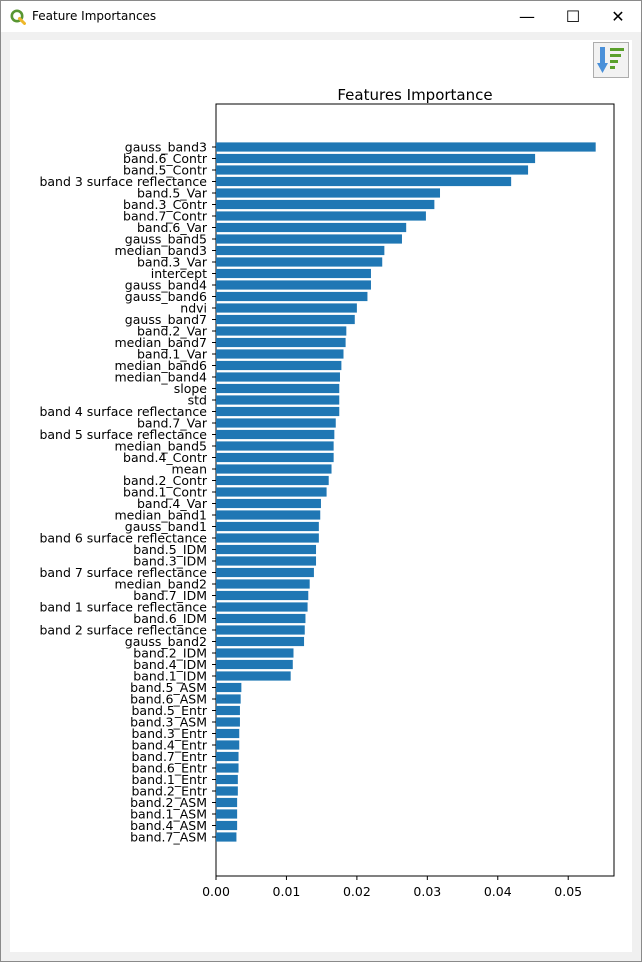  Describe the element at coordinates (123, 572) in the screenshot. I see `y-tick-label: band 7 surface reflectance` at that location.